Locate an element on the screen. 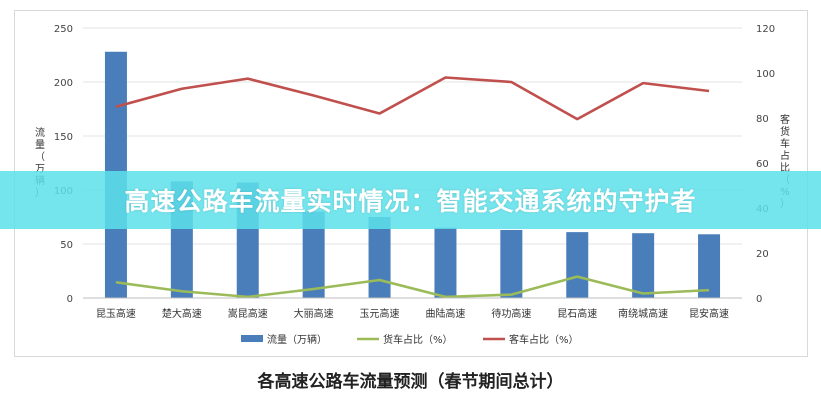  y-left-tick-label: 250 is located at coordinates (63, 29).